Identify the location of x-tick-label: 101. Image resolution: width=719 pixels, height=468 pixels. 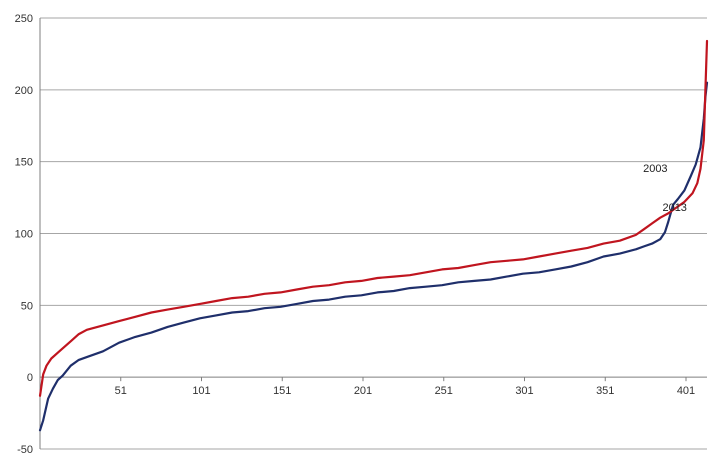
(201, 391).